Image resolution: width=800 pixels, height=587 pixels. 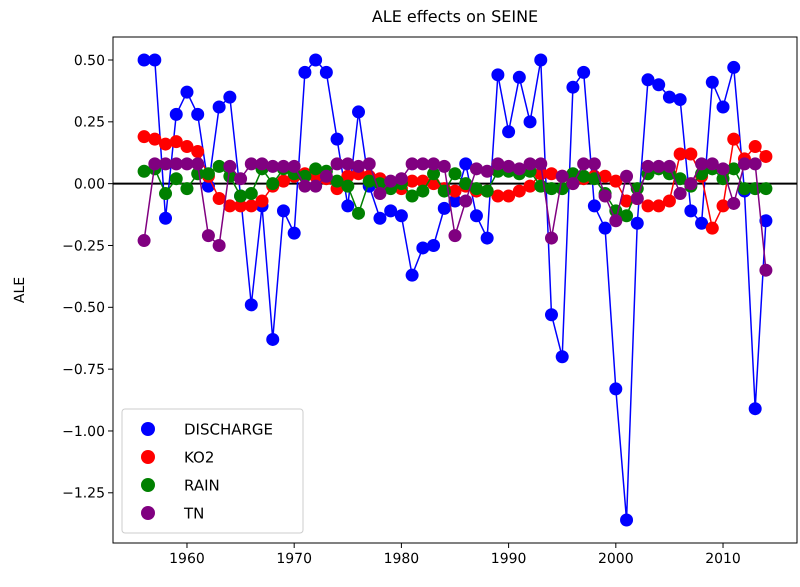 What do you see at coordinates (89, 184) in the screenshot?
I see `y-tick-label: 0.00` at bounding box center [89, 184].